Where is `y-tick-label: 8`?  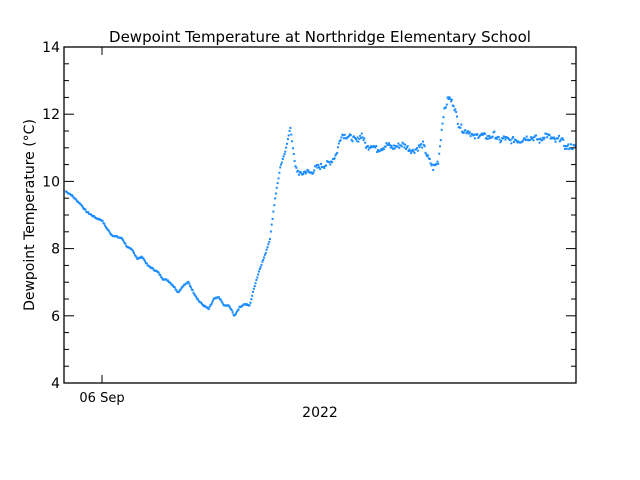 y-tick-label: 8 is located at coordinates (55, 250).